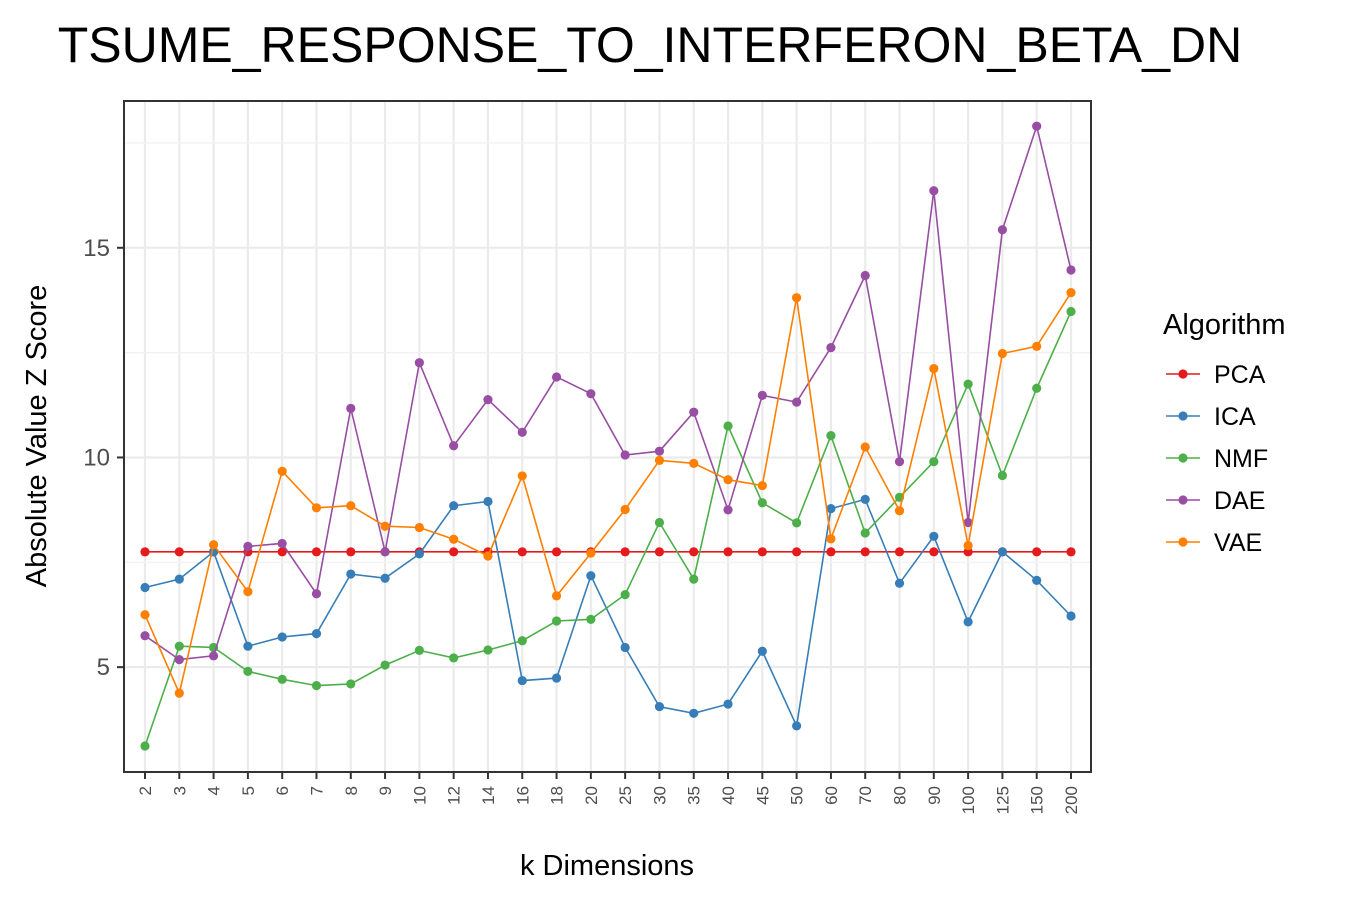  Describe the element at coordinates (282, 790) in the screenshot. I see `x-tick-label: 6` at that location.